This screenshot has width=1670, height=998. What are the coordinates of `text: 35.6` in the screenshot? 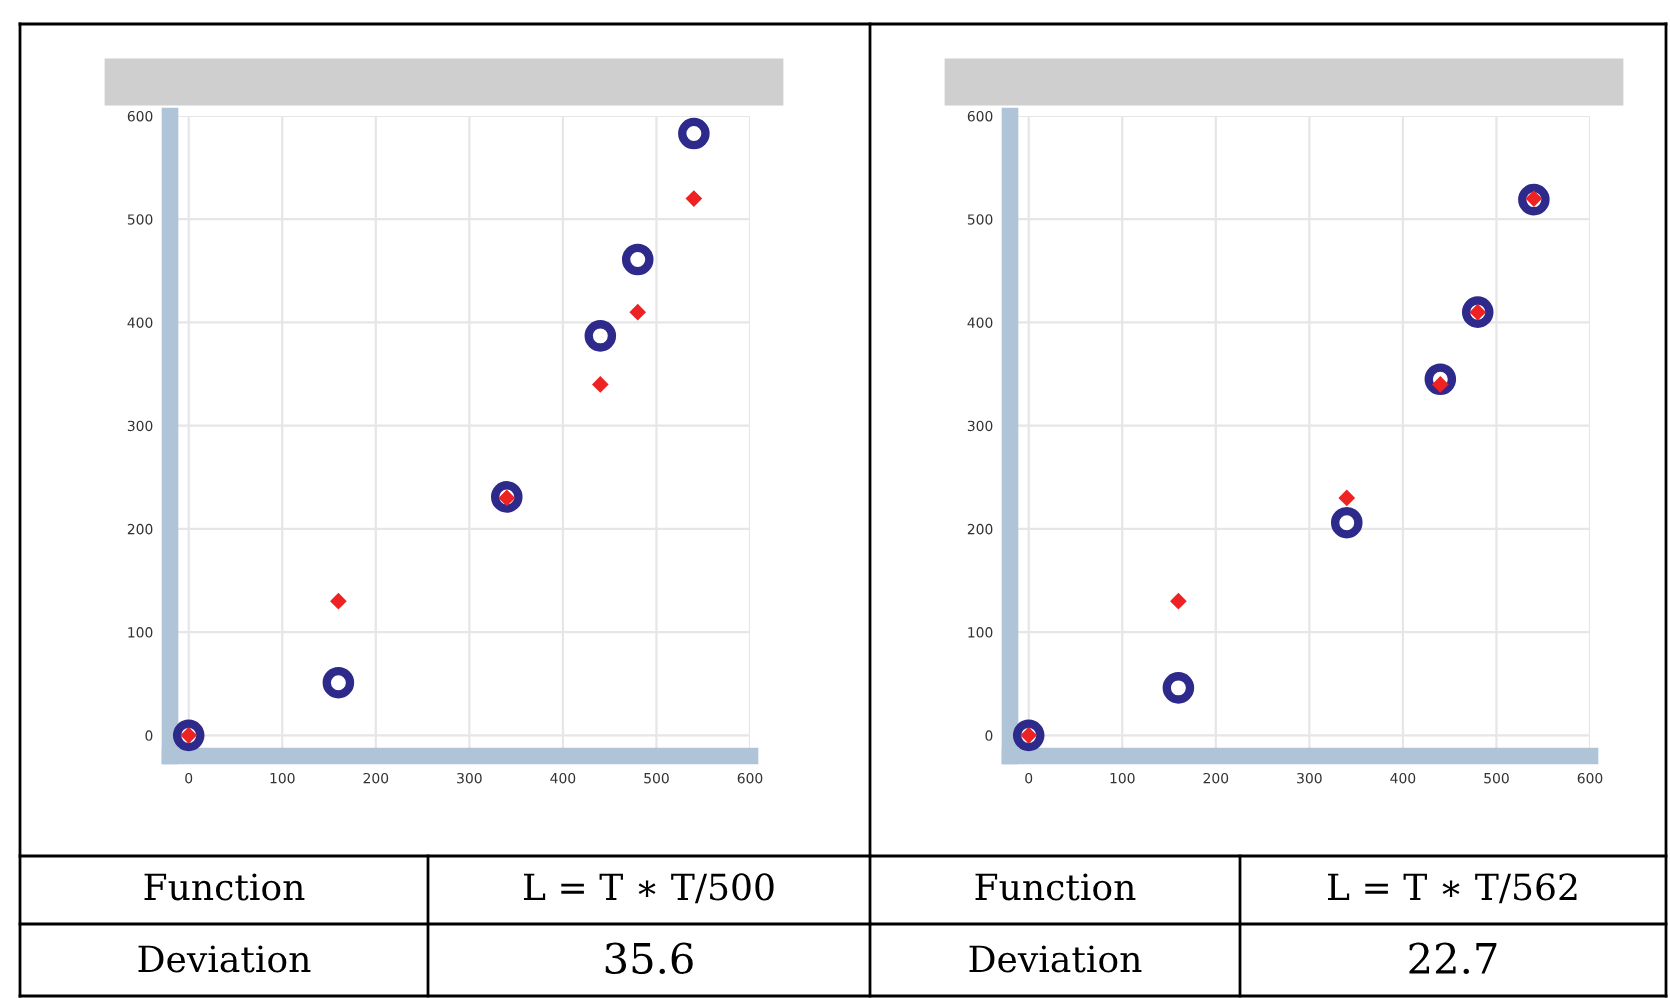 It's located at (649, 958).